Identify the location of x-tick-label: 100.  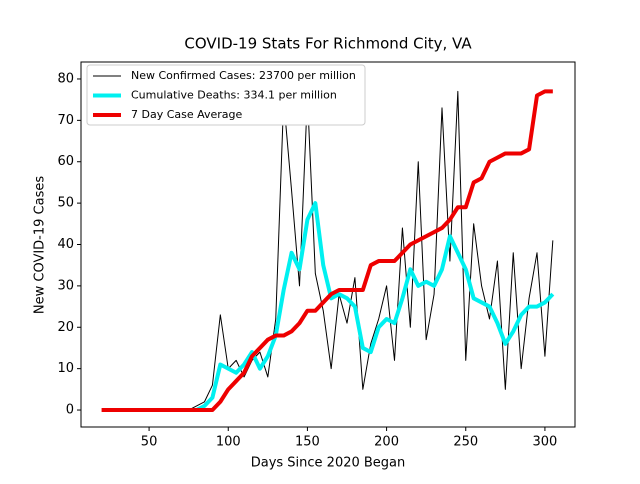
(228, 442).